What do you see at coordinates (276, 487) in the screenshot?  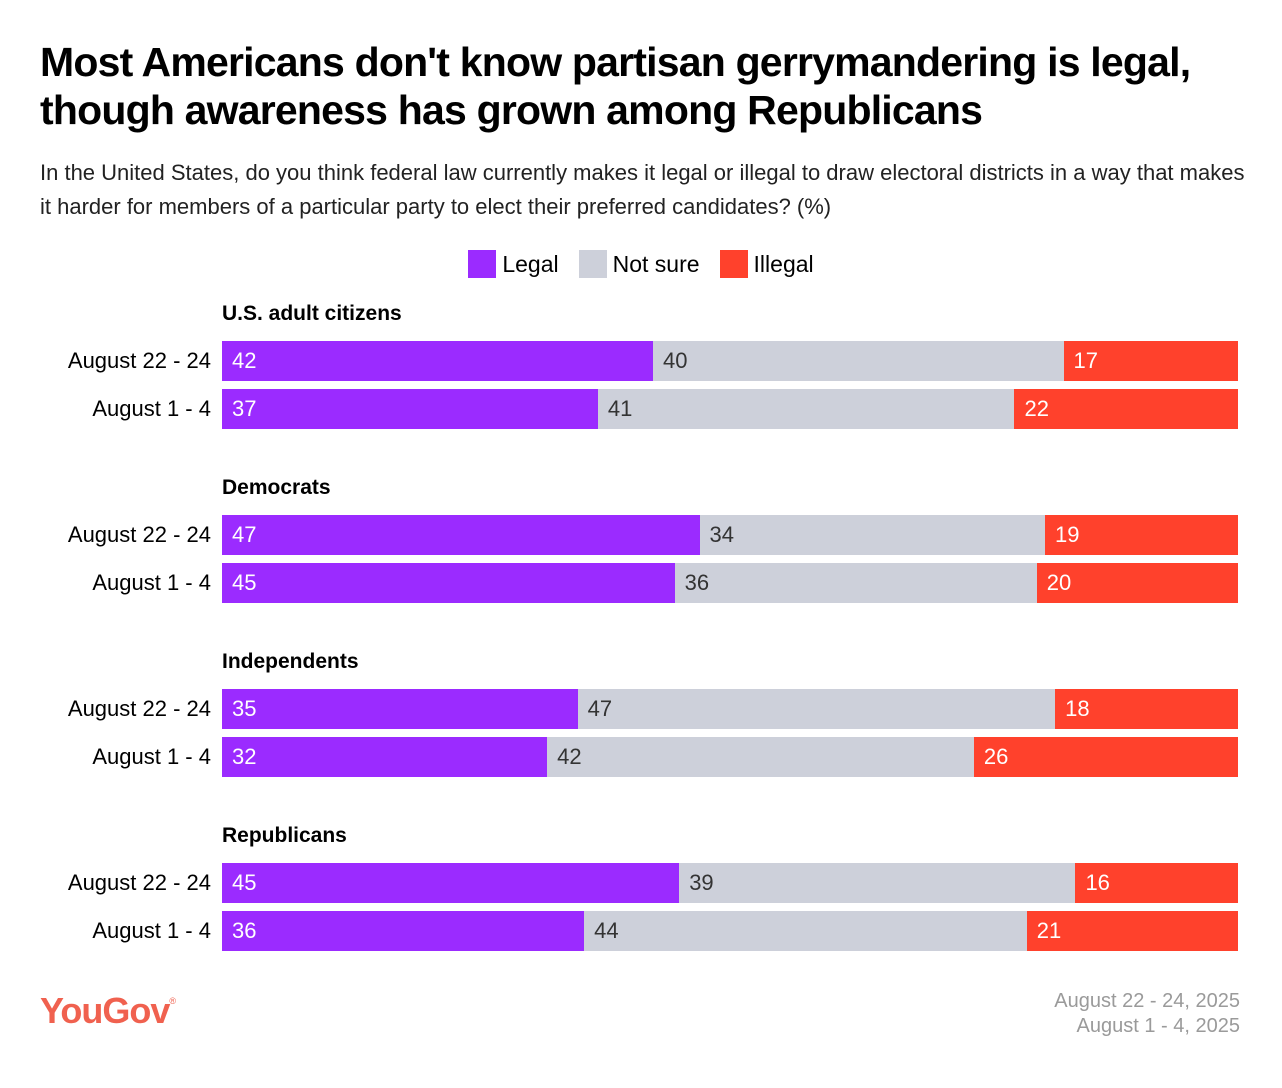 I see `group-heading: Democrats` at bounding box center [276, 487].